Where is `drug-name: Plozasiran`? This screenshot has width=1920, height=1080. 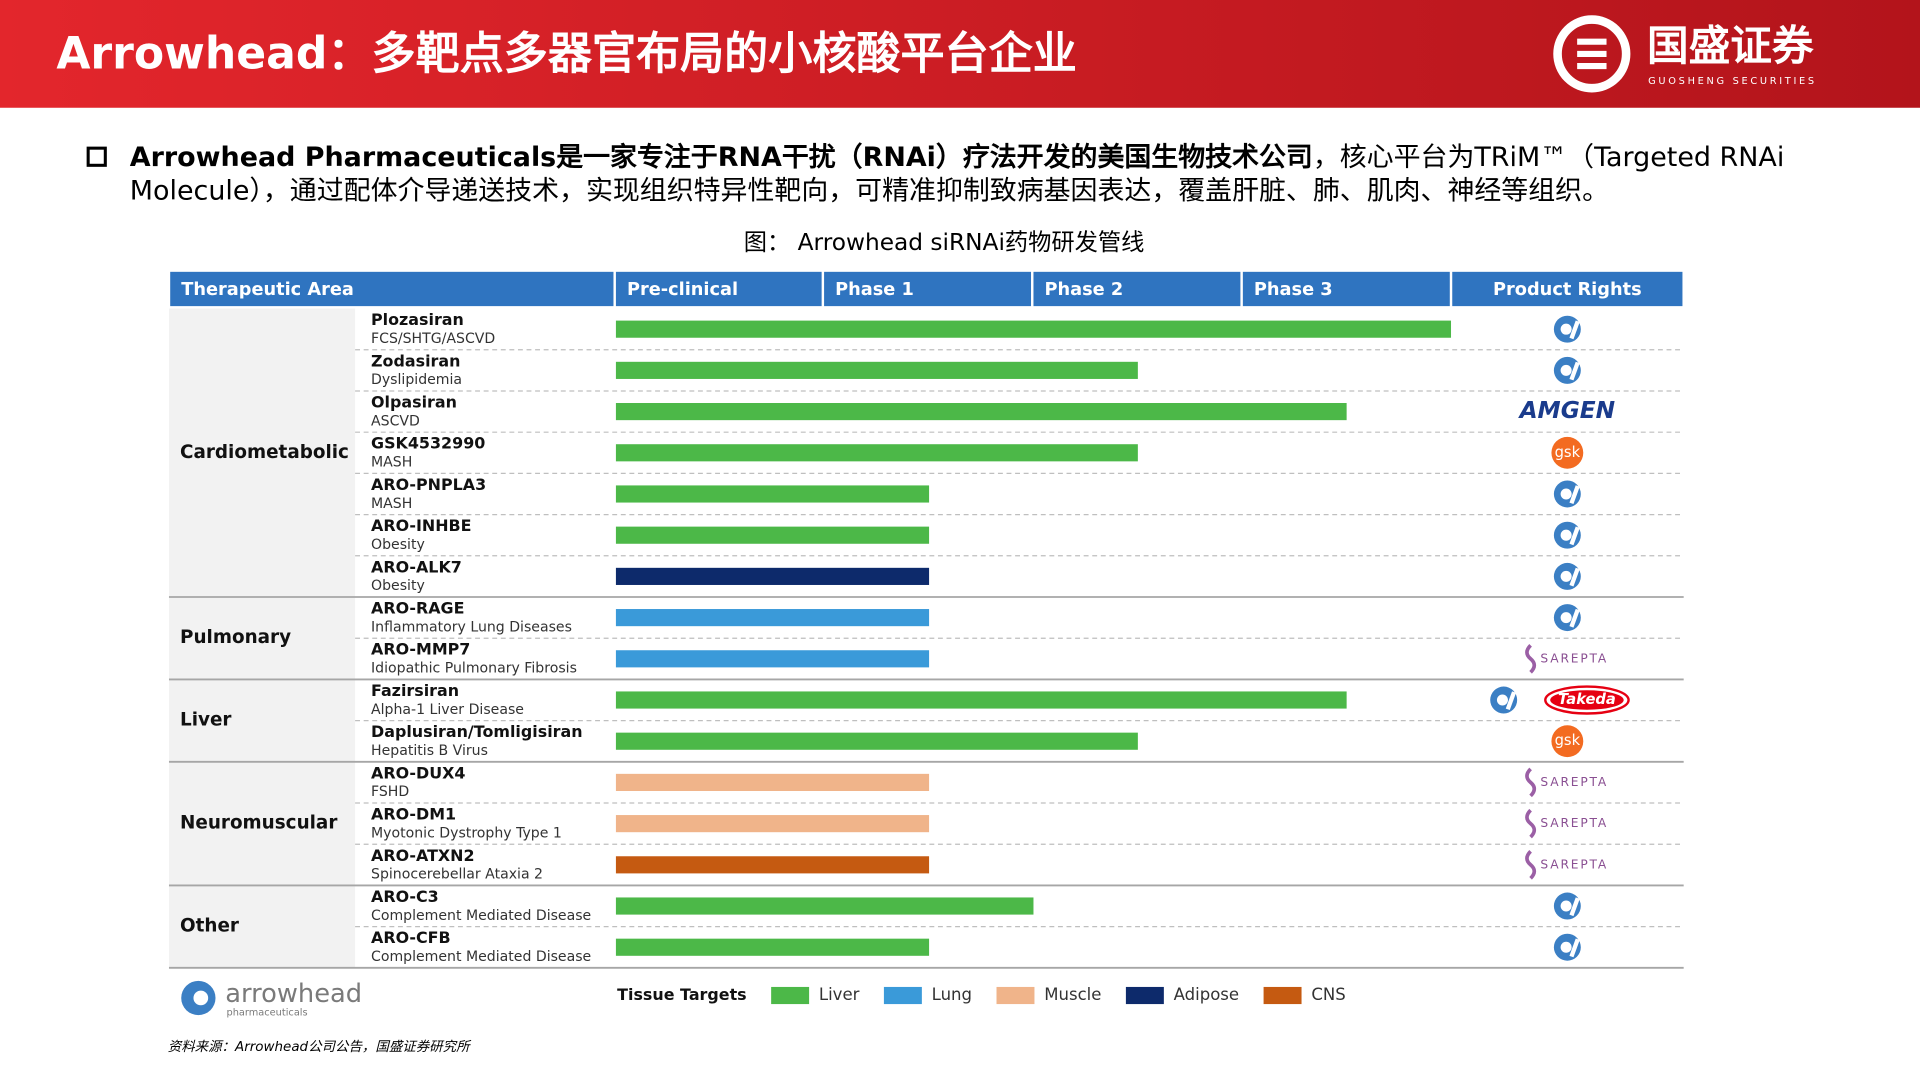
drug-name: Plozasiran is located at coordinates (417, 319).